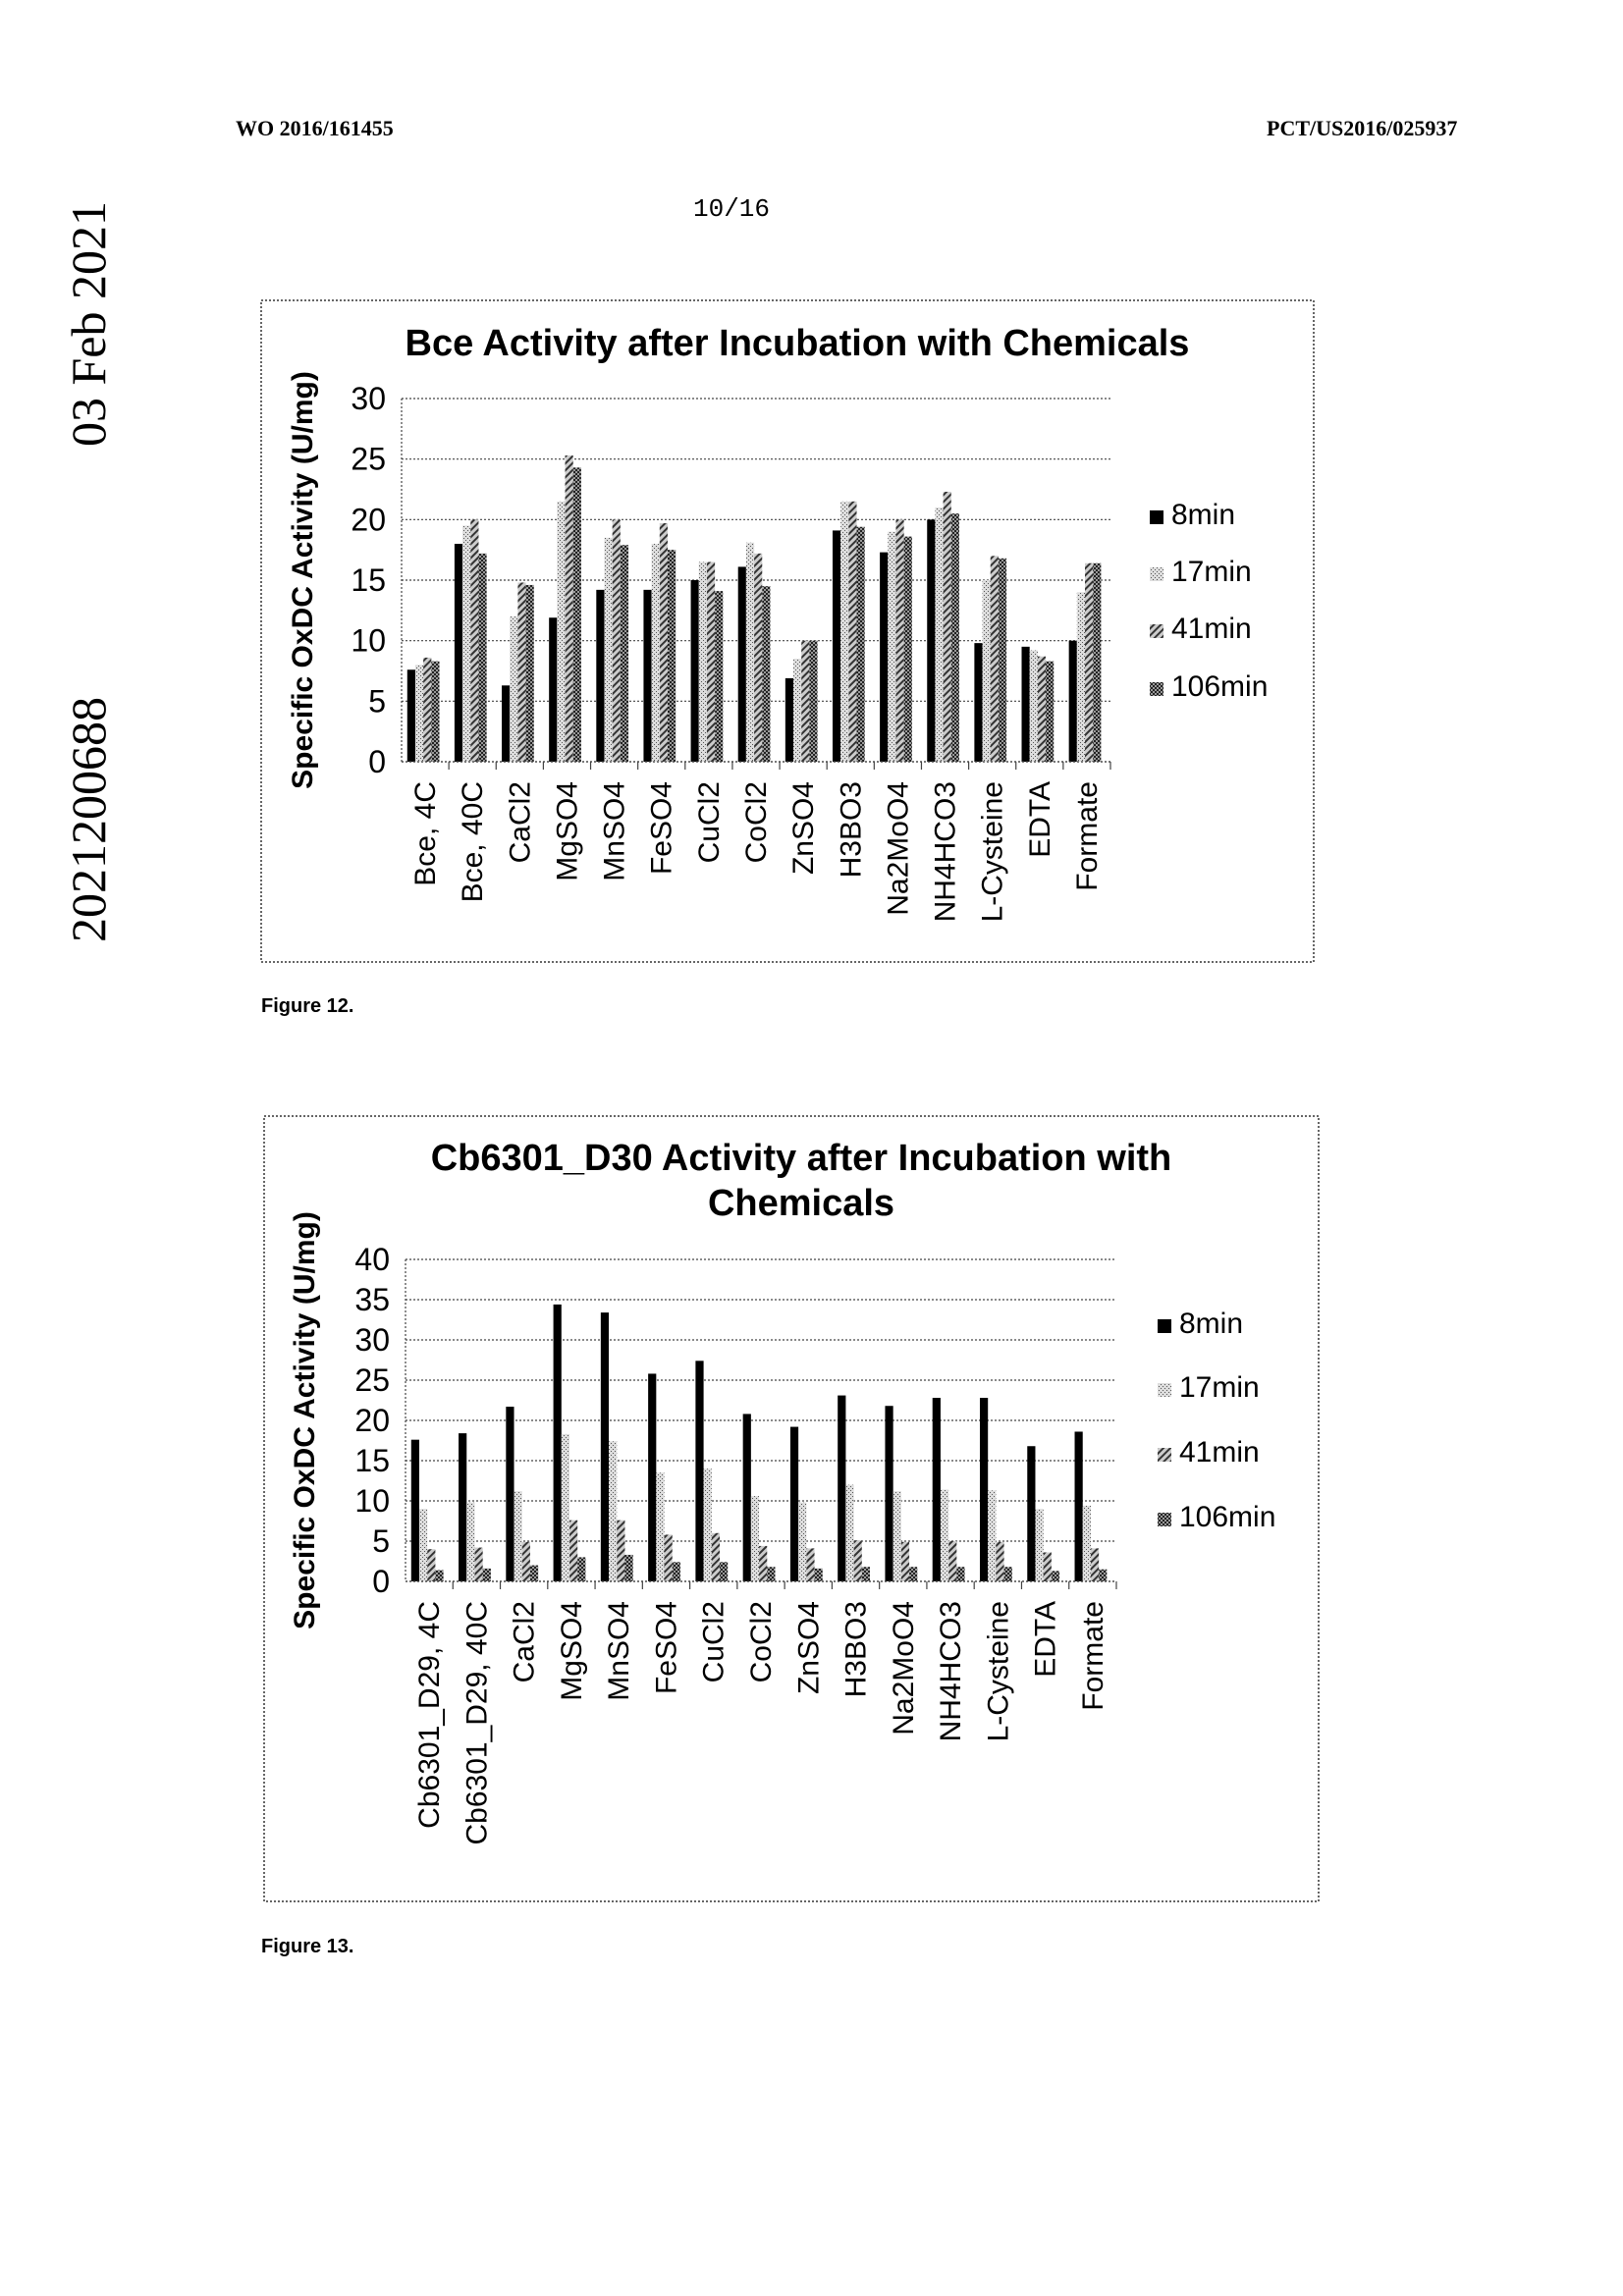  I want to click on figure-13-caption: Figure 13., so click(307, 1946).